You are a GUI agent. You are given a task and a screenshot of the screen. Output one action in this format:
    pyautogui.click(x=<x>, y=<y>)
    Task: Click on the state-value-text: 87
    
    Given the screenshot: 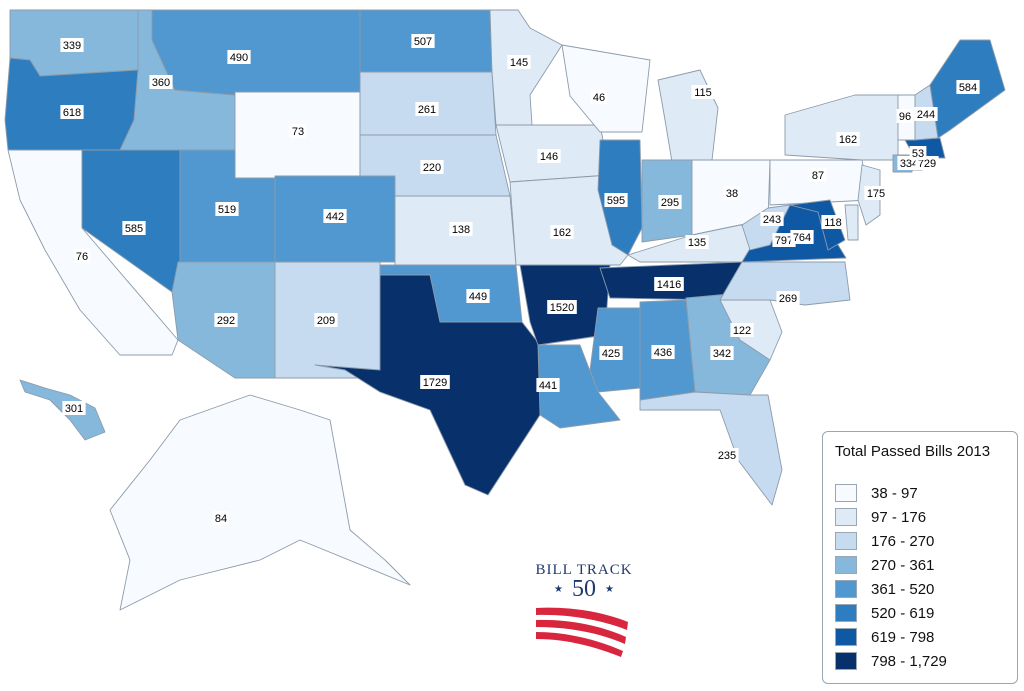 What is the action you would take?
    pyautogui.click(x=818, y=176)
    